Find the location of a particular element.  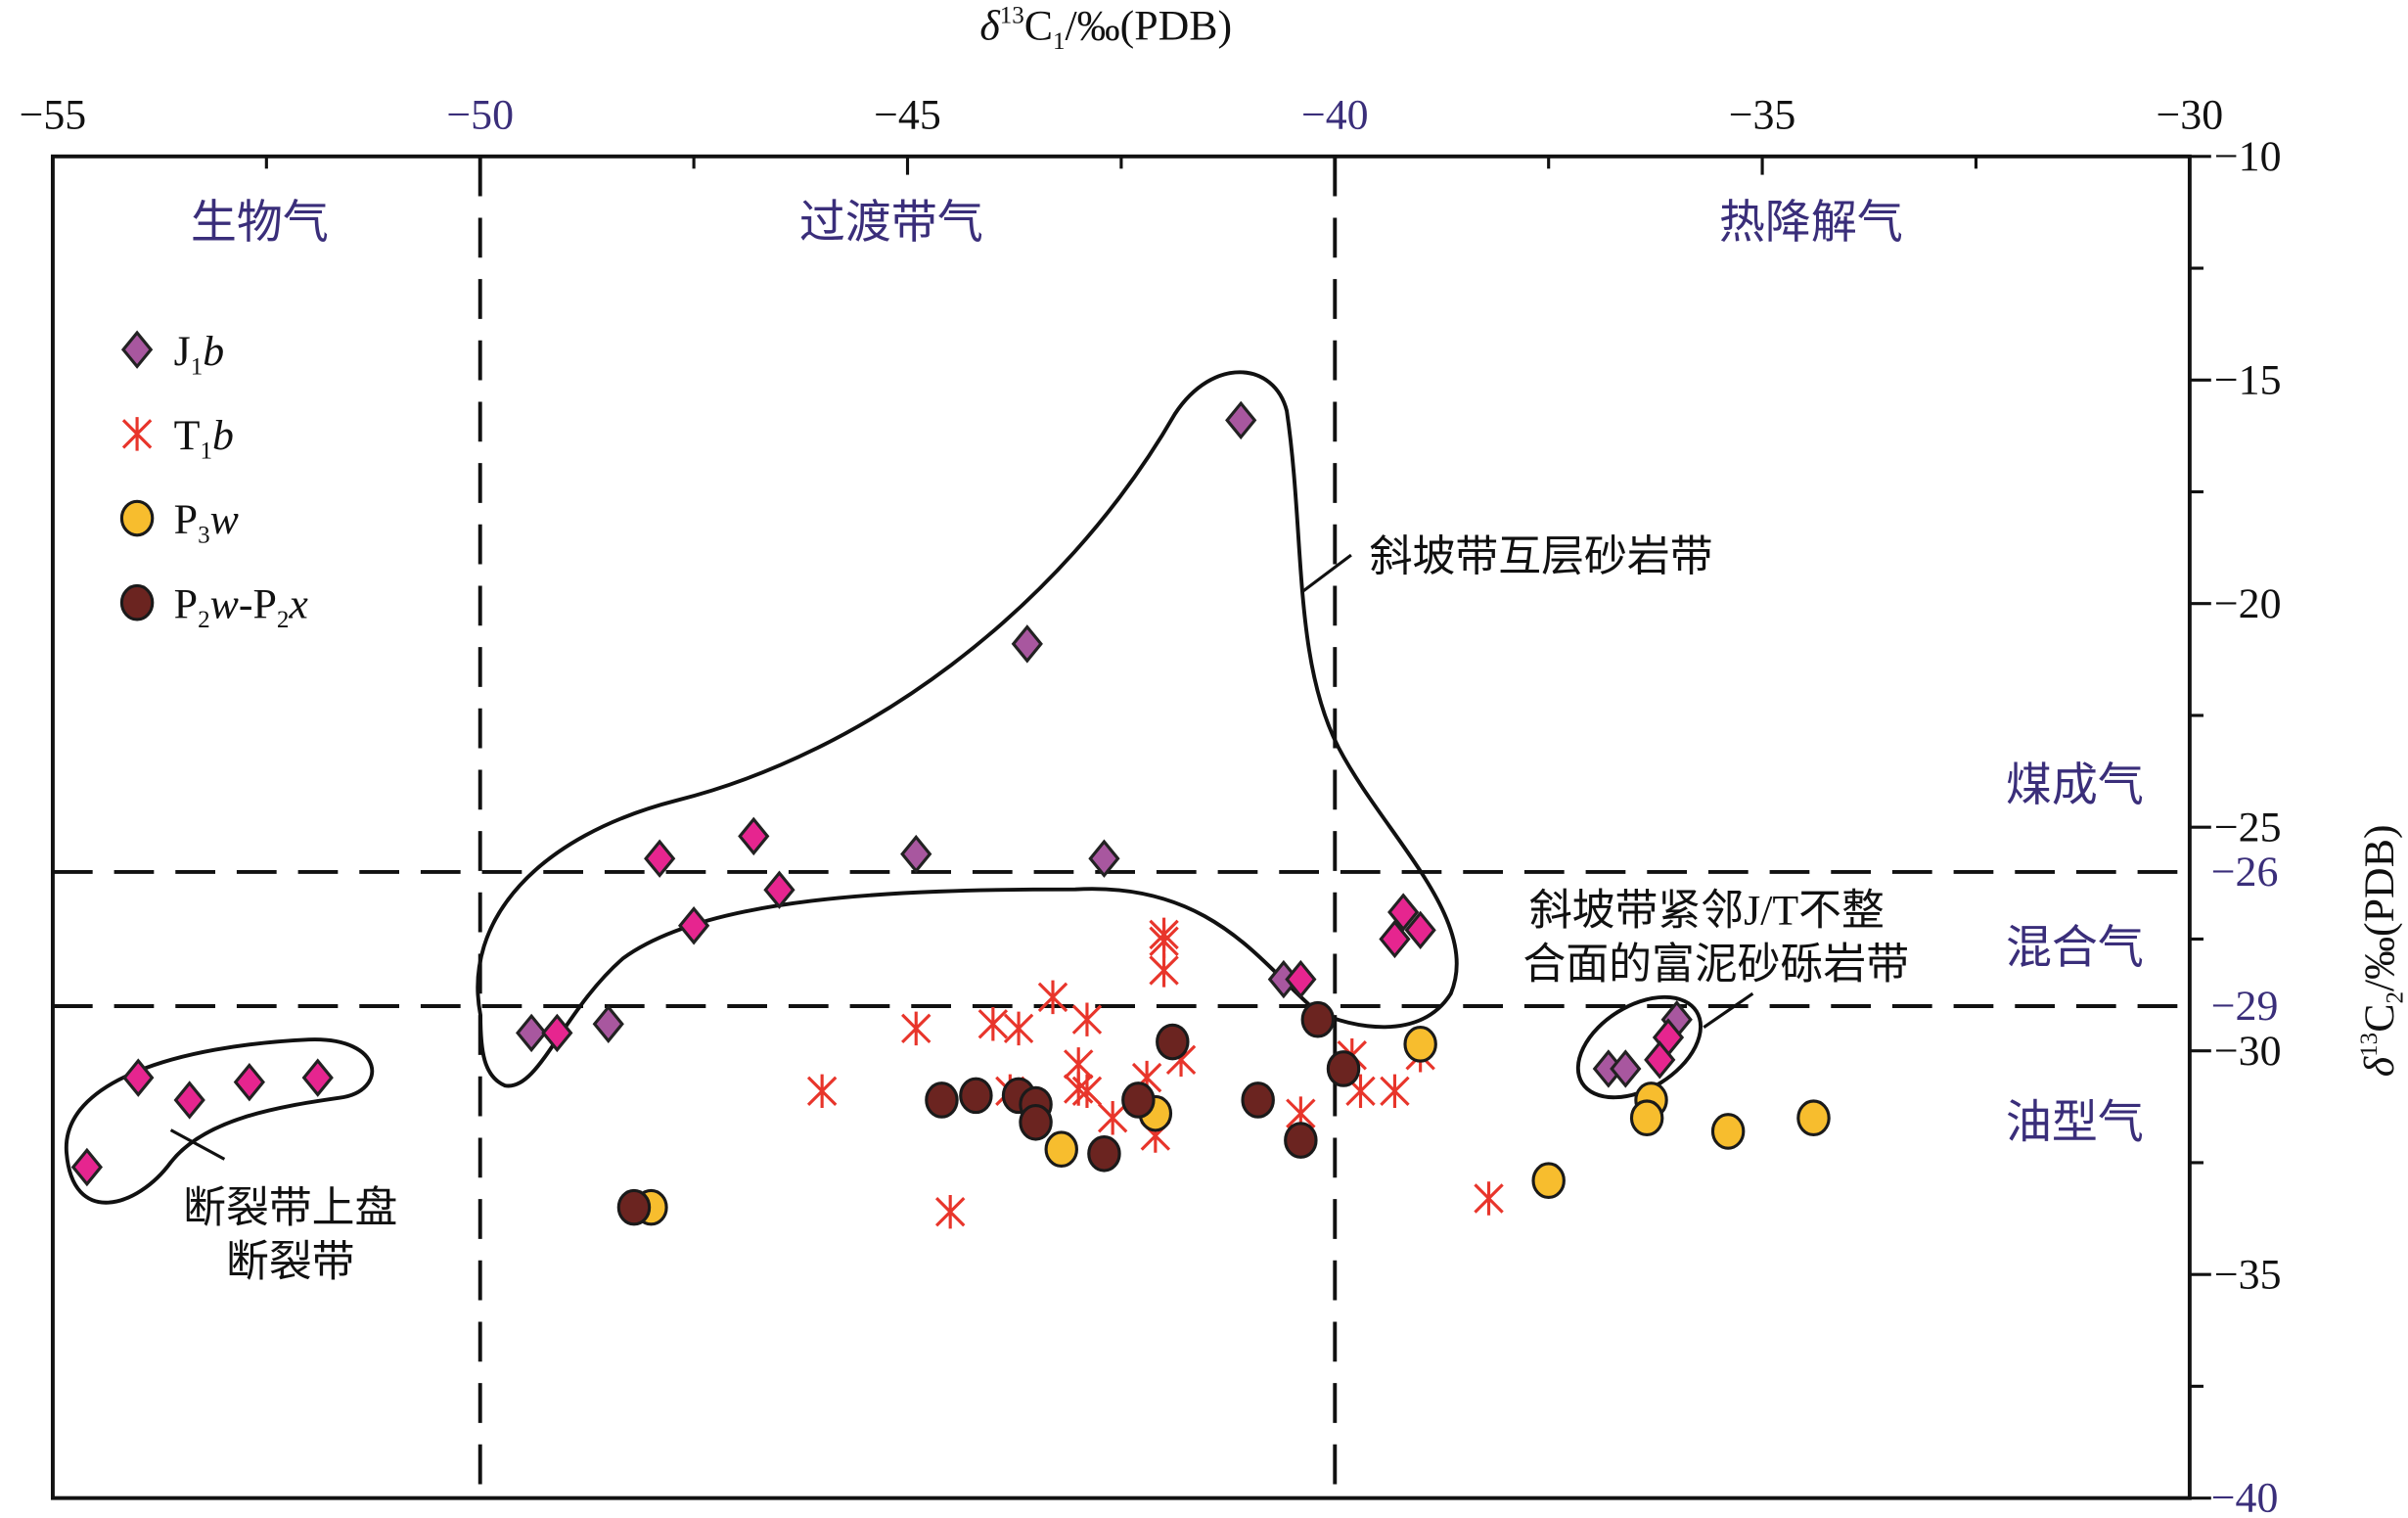

zone-label-mixed: 混合气 is located at coordinates (2075, 948).